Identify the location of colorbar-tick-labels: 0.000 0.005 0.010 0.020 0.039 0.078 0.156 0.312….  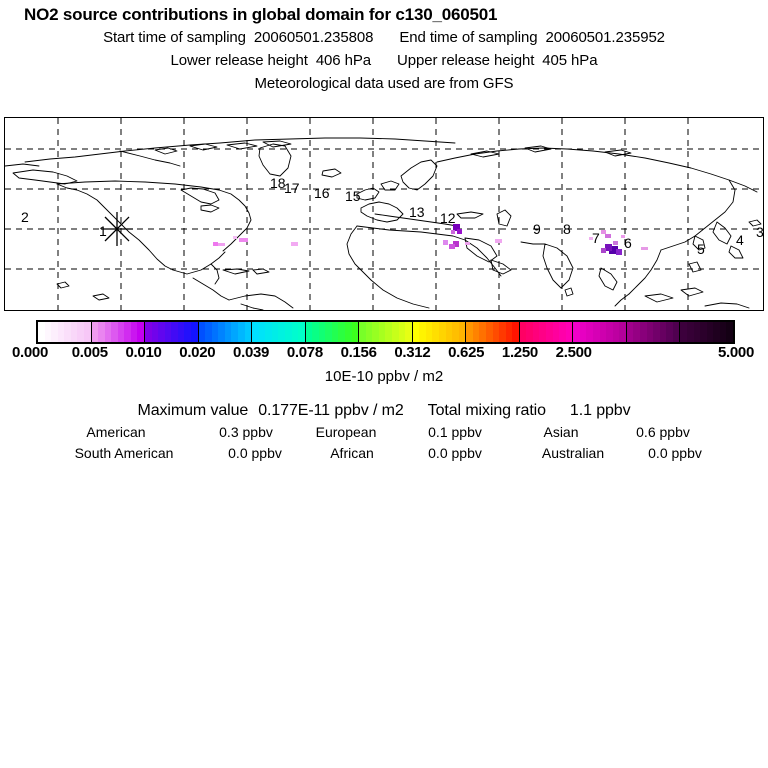
(384, 353).